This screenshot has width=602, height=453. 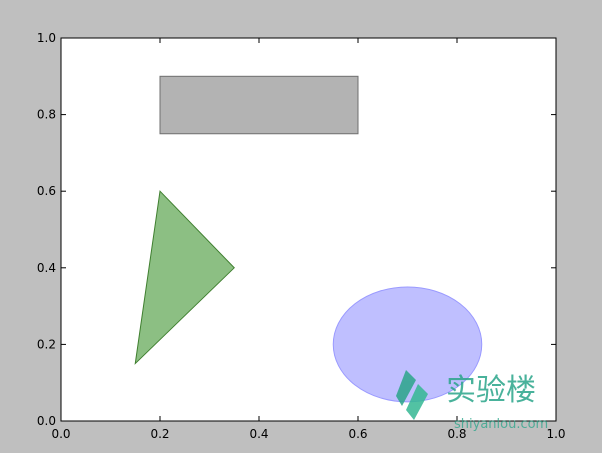 What do you see at coordinates (258, 434) in the screenshot?
I see `x-tick-label: 0.4` at bounding box center [258, 434].